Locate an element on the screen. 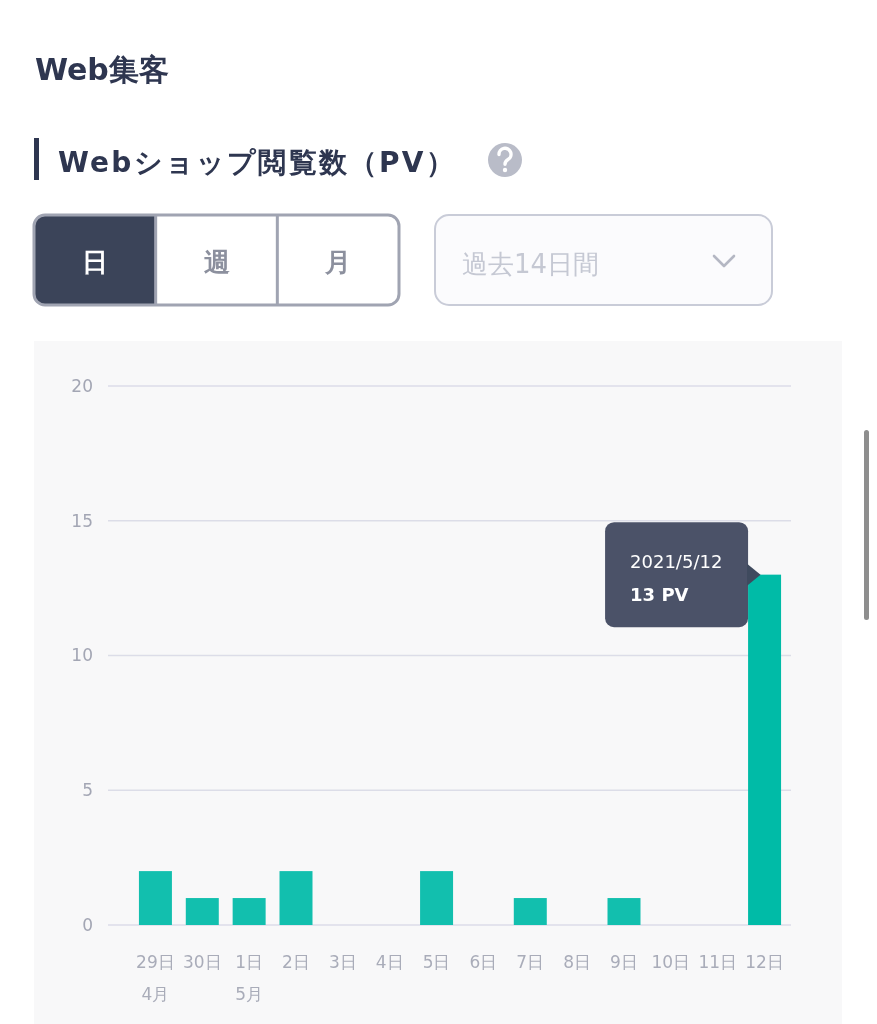  text: 週 is located at coordinates (216, 262).